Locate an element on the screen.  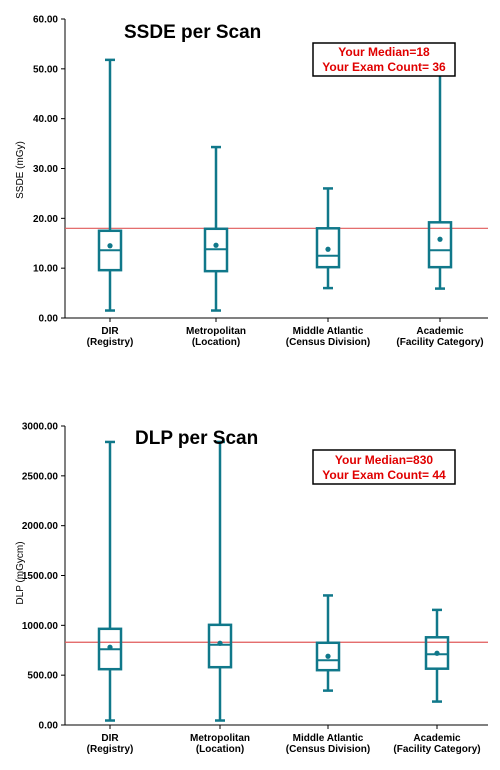
dlp-y-tick-label: 2000.00 is located at coordinates (40, 526).